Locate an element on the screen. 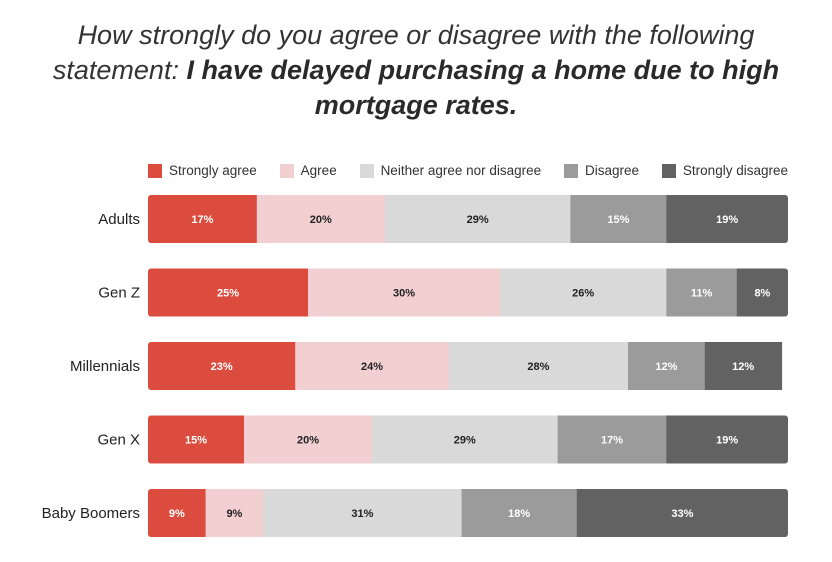 The height and width of the screenshot is (562, 832). legend-label: Strongly disagree is located at coordinates (735, 170).